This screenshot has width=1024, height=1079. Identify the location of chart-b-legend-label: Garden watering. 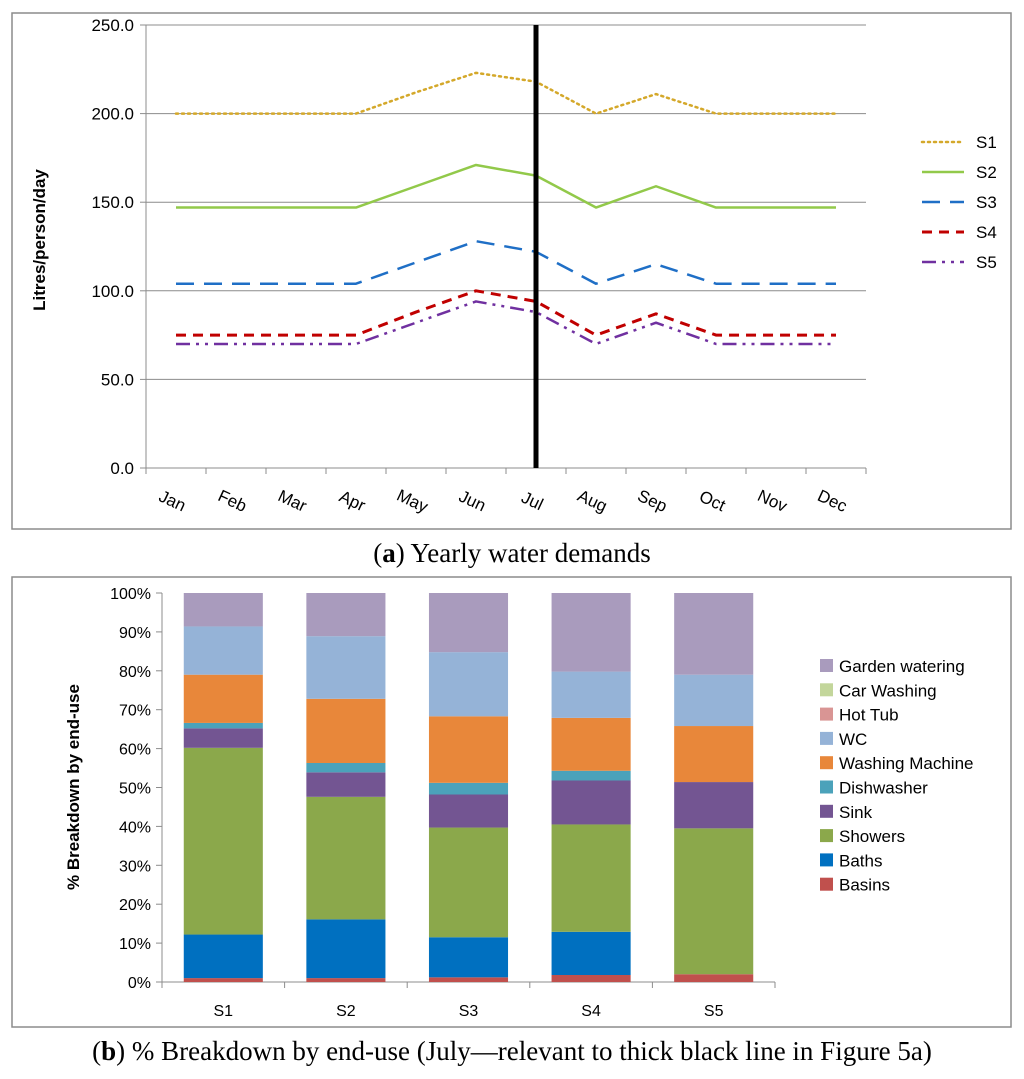
(902, 666).